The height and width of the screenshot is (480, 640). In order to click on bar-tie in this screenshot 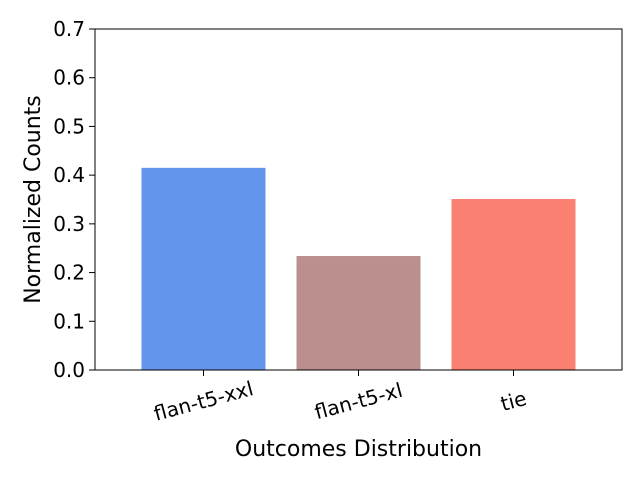, I will do `click(513, 284)`.